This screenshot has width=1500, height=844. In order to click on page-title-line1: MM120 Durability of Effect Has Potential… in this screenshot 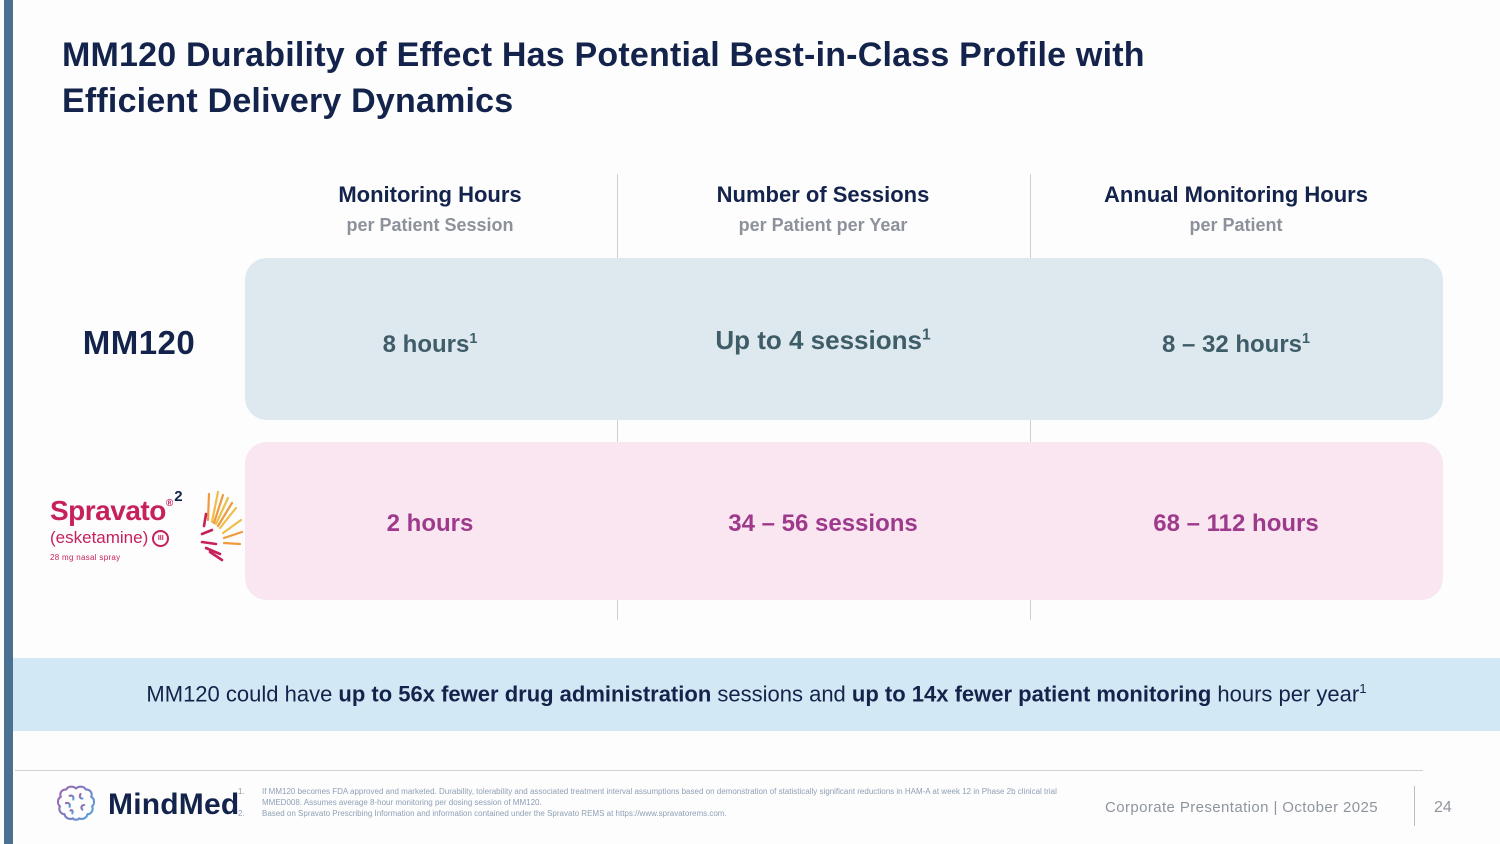, I will do `click(603, 55)`.